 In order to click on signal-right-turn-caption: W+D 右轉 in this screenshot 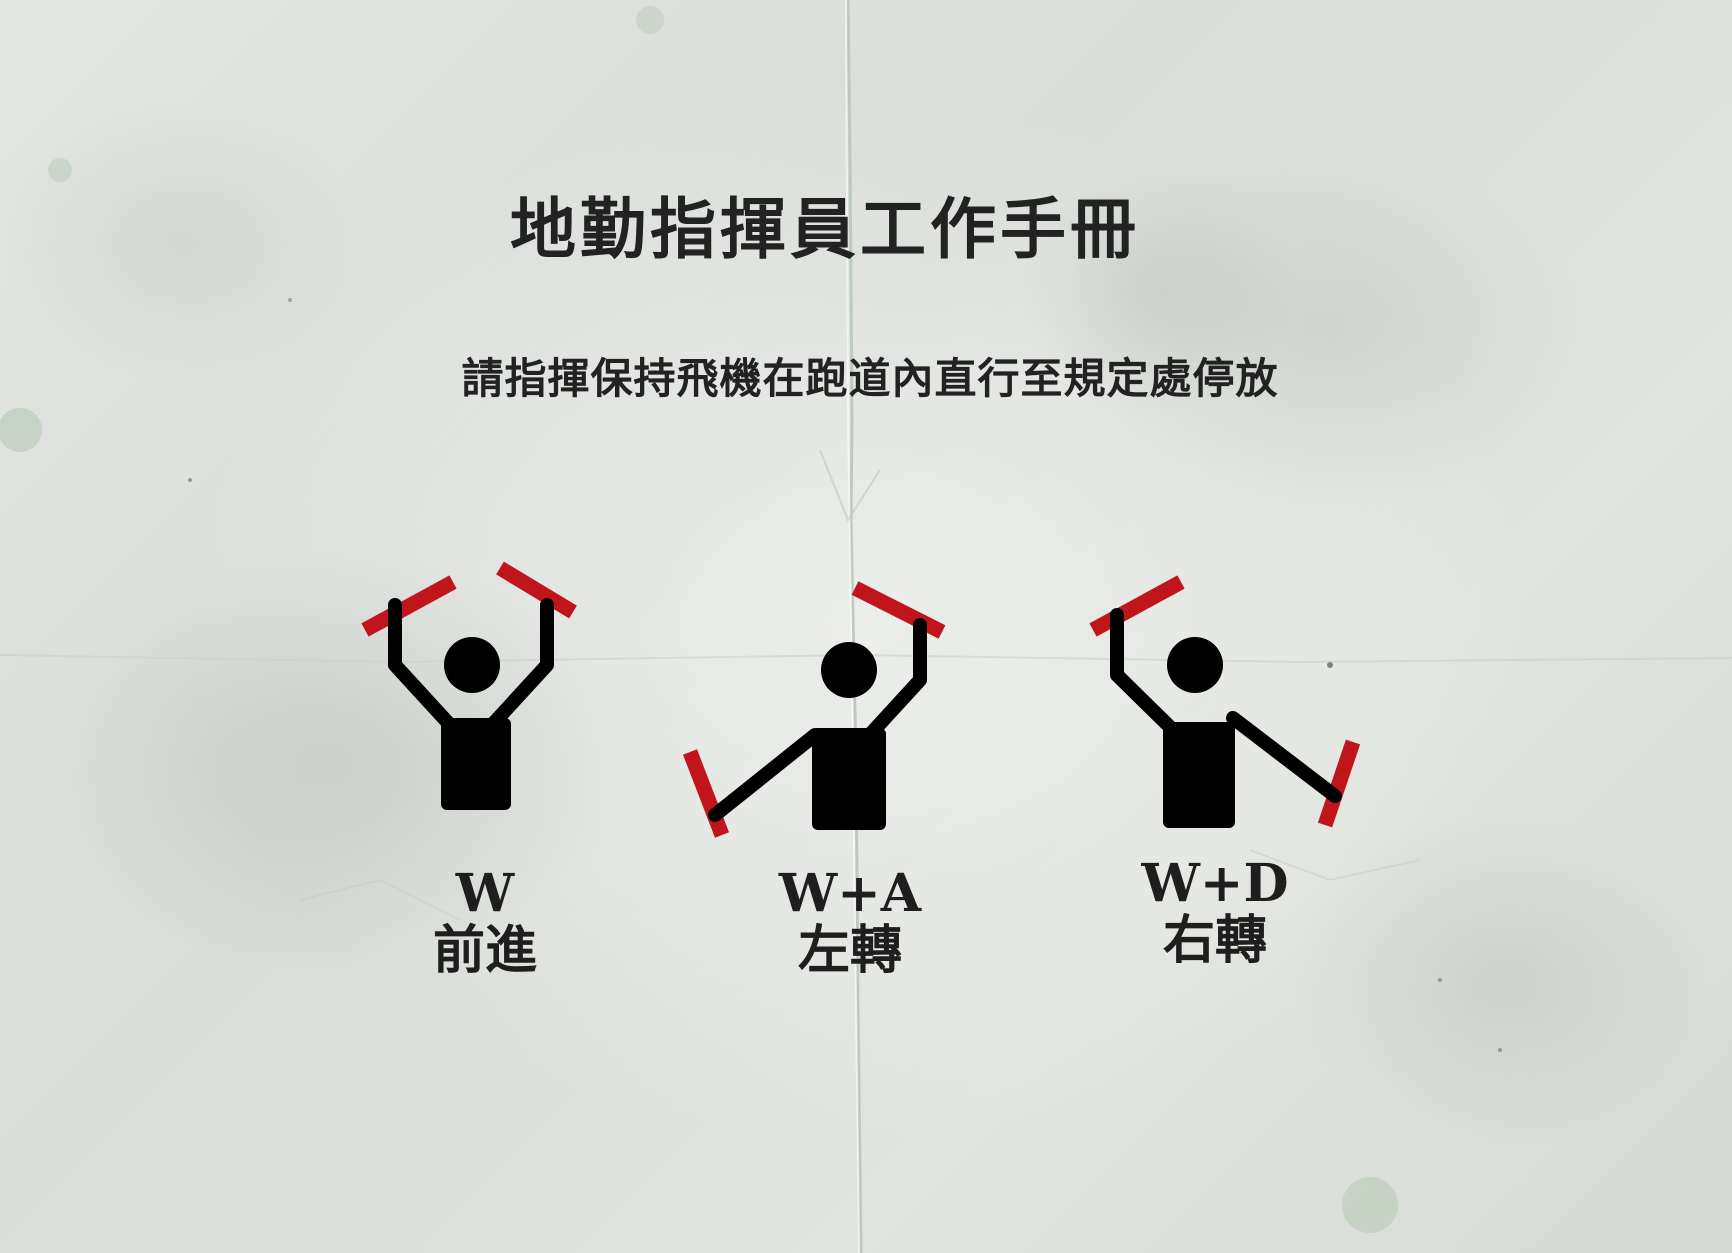, I will do `click(1215, 913)`.